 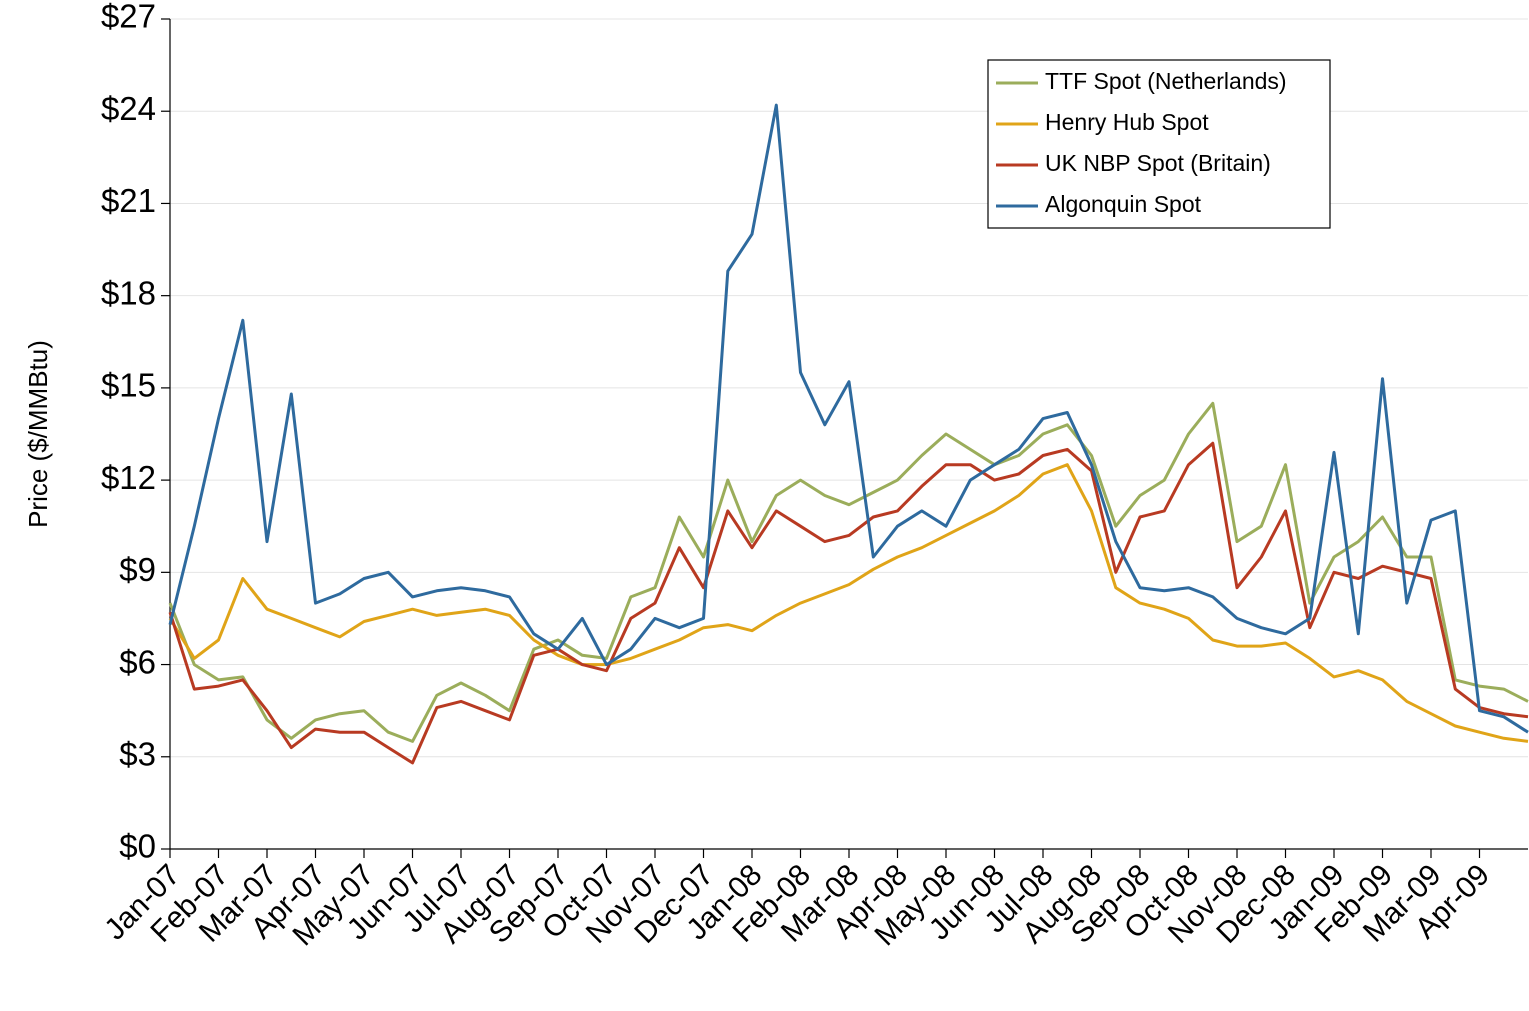 I want to click on legend-label: Henry Hub Spot, so click(x=1127, y=122).